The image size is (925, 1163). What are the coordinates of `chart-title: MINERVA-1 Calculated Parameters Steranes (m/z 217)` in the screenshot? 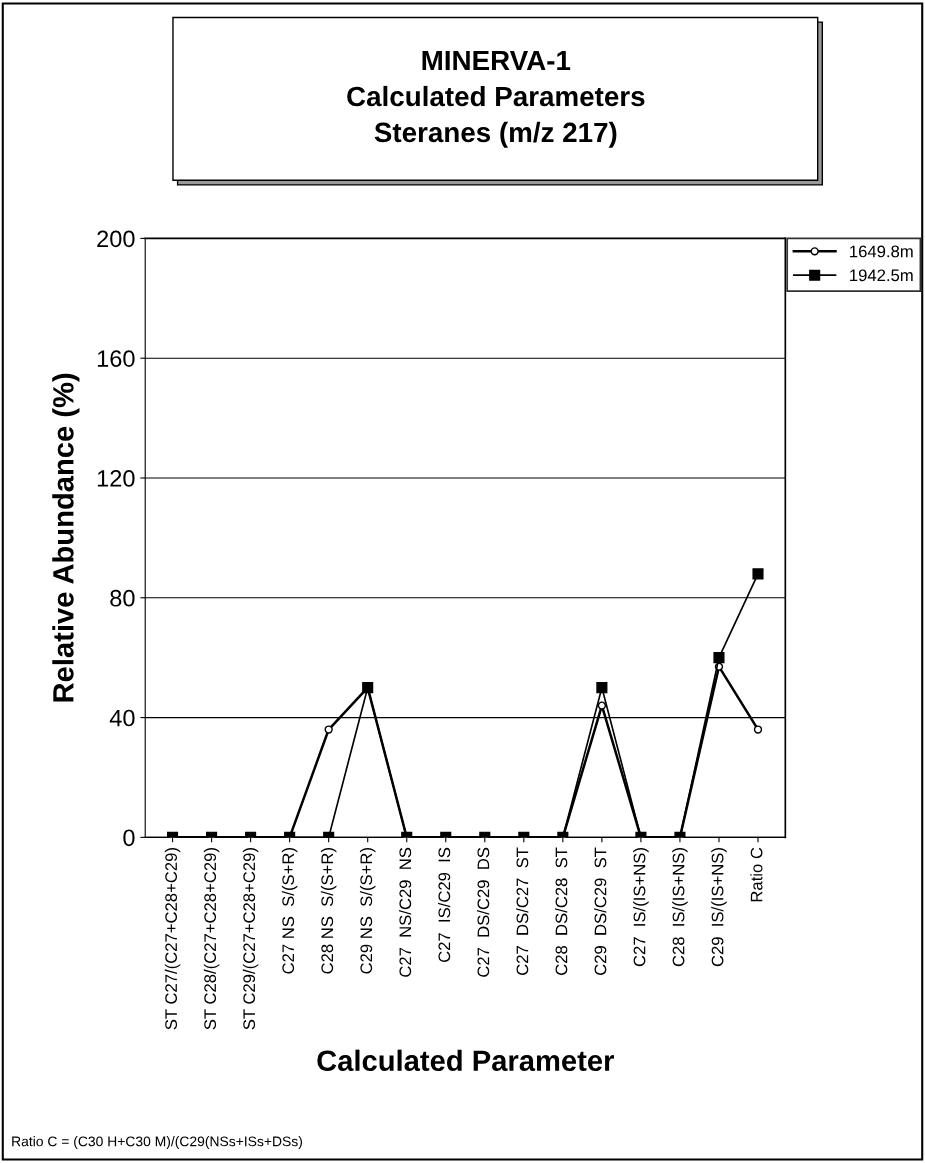 It's located at (496, 99).